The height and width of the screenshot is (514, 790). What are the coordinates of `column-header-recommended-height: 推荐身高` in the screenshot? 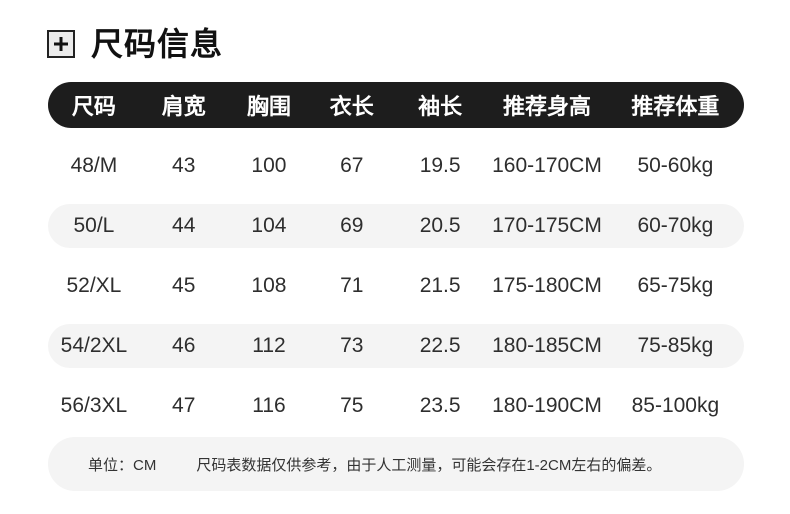 It's located at (546, 106).